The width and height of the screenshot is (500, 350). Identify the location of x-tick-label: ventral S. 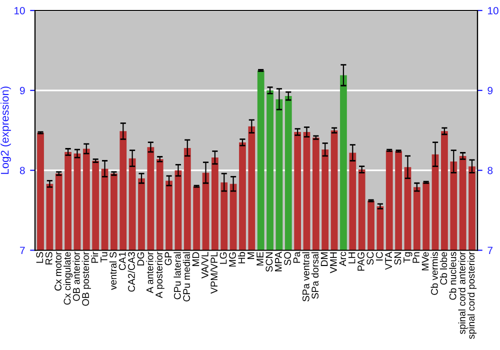
(113, 271).